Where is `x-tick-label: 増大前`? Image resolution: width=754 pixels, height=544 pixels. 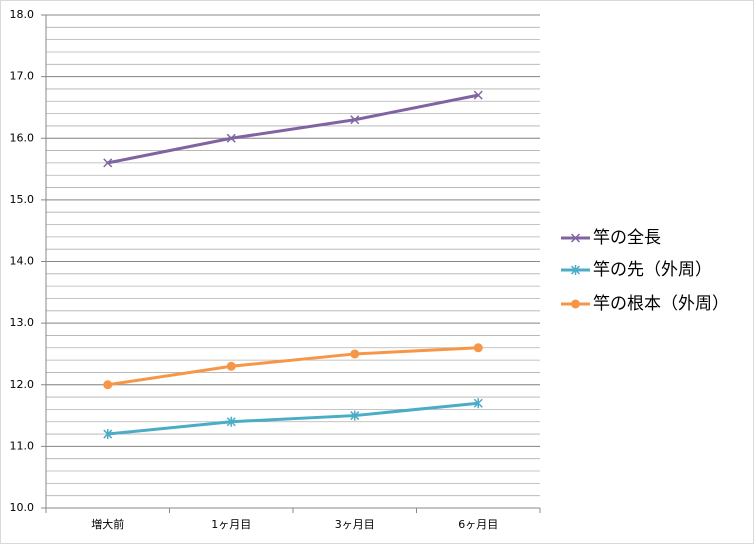 x-tick-label: 増大前 is located at coordinates (107, 524).